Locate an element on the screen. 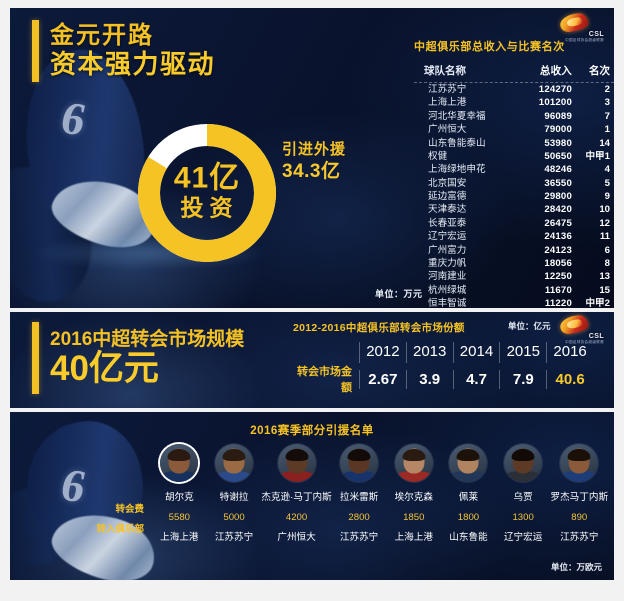 This screenshot has width=624, height=601. table-row: 北京国安 36550 5 is located at coordinates (514, 183).